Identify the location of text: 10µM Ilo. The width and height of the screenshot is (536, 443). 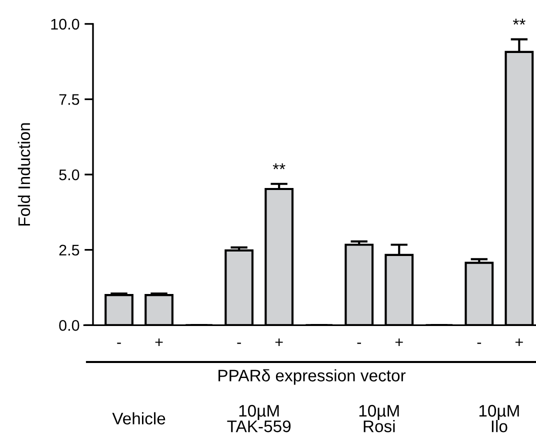
(499, 418).